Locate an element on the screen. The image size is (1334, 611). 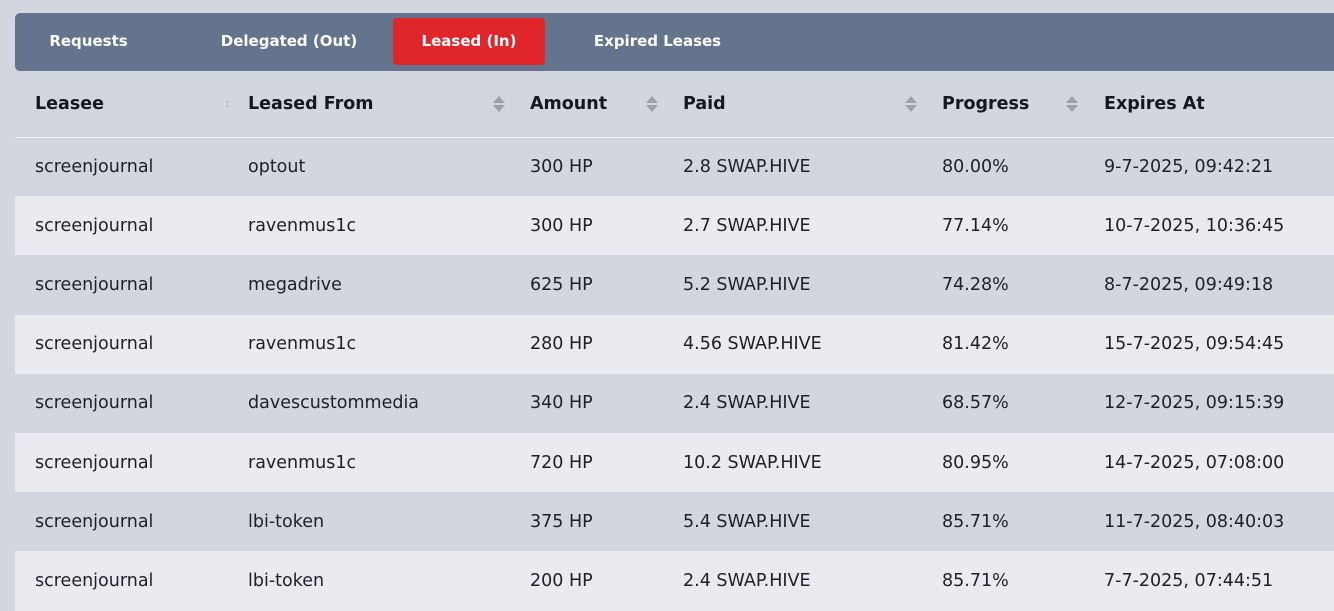
table-header-row: Leasee Leased From Amount Paid Progress is located at coordinates (674, 104).